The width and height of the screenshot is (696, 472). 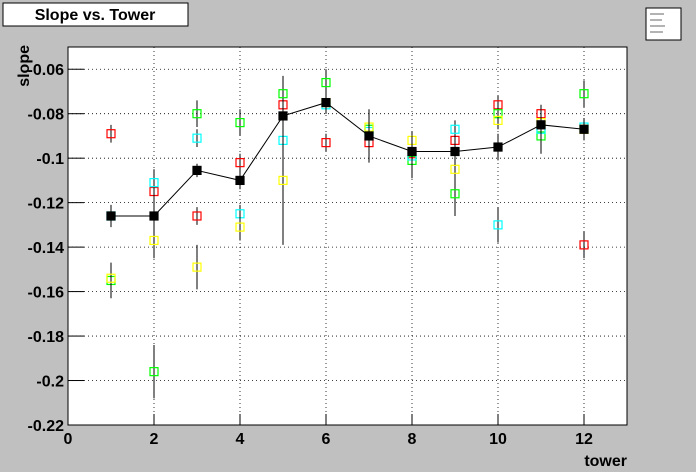 What do you see at coordinates (498, 439) in the screenshot?
I see `x-tick-label: 10` at bounding box center [498, 439].